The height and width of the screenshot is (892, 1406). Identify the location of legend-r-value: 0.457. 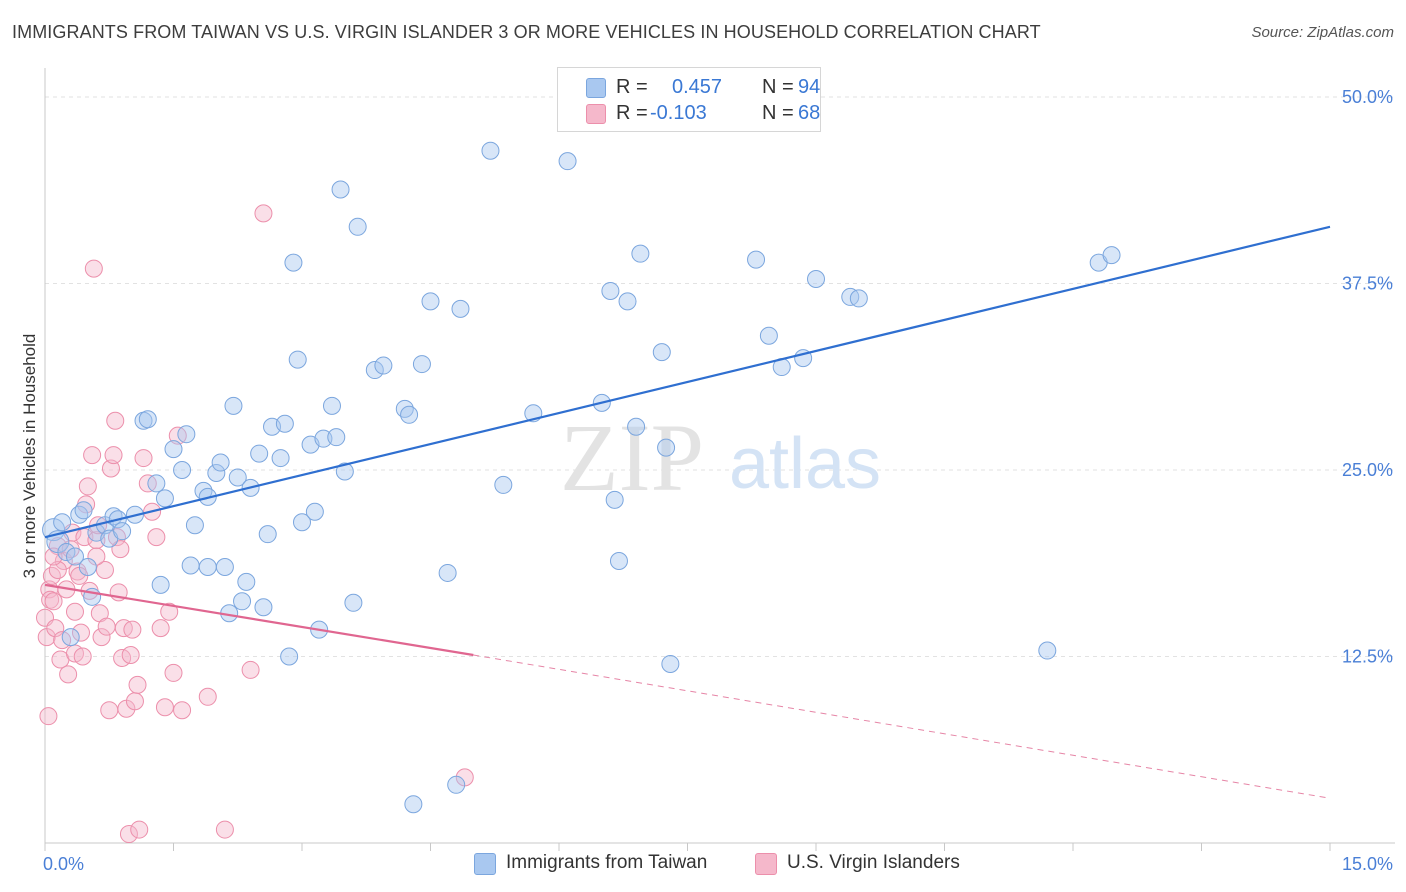
(697, 87).